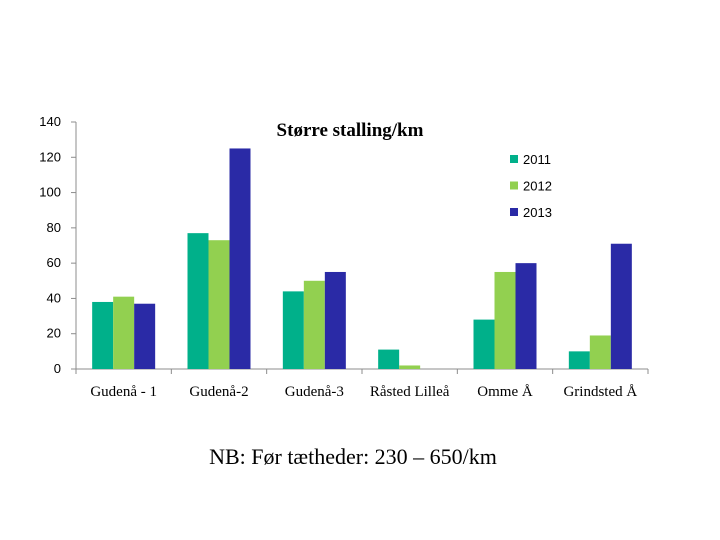 The height and width of the screenshot is (540, 720). What do you see at coordinates (218, 392) in the screenshot?
I see `x-tick-label: Gudenå-2` at bounding box center [218, 392].